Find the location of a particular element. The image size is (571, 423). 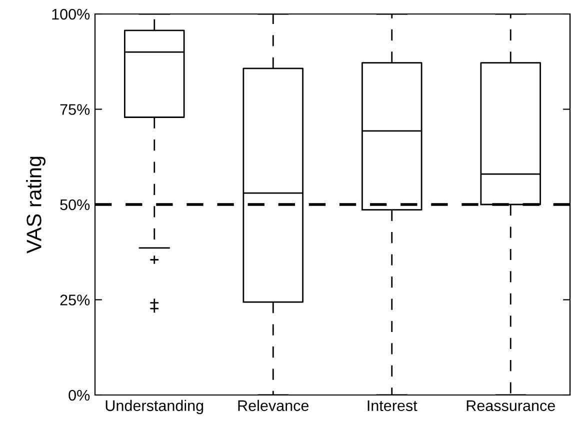

x-tick-label: Interest is located at coordinates (393, 406).